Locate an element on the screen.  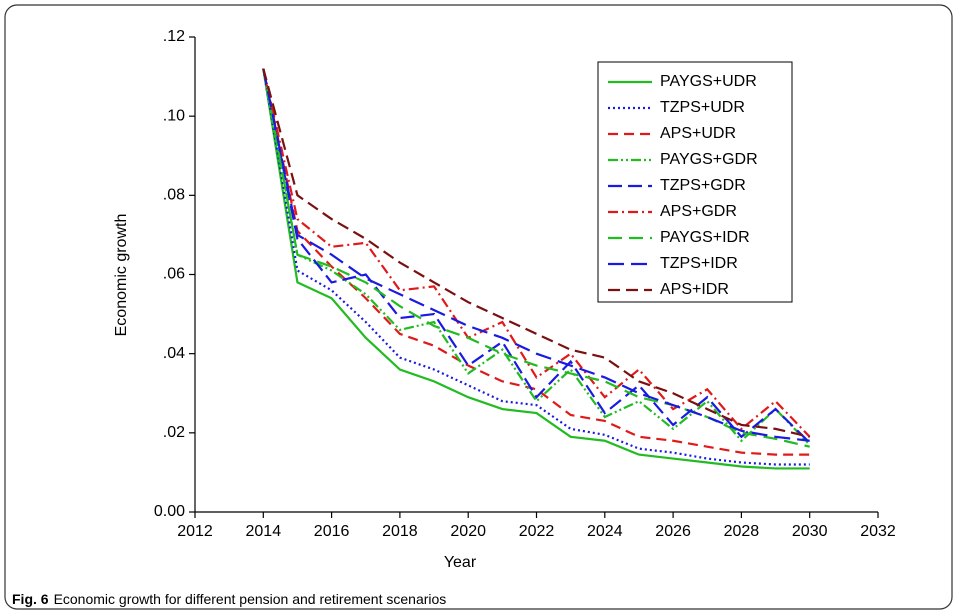
caption-label: Fig. 6 is located at coordinates (30, 599).